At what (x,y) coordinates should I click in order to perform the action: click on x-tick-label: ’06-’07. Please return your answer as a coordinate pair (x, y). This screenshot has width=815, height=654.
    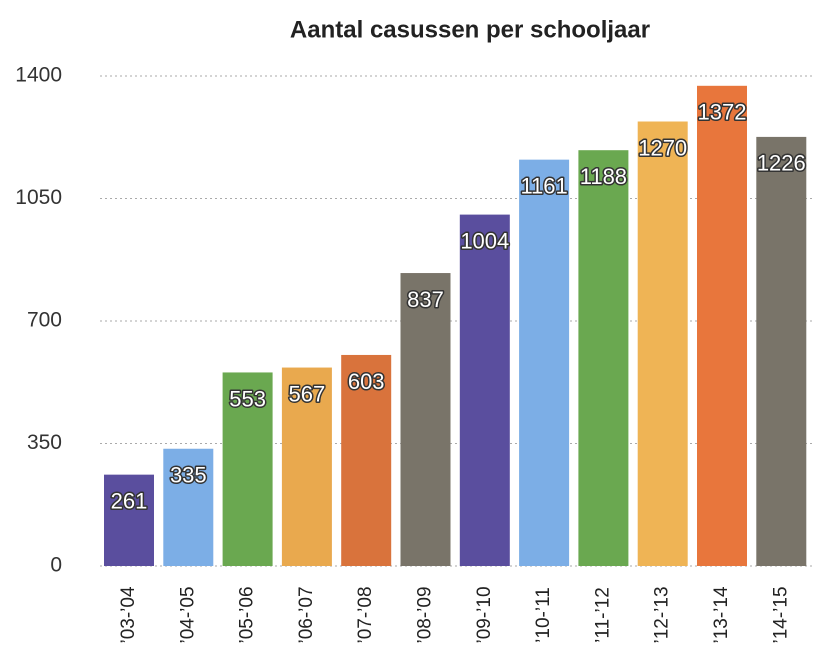
    Looking at the image, I should click on (306, 614).